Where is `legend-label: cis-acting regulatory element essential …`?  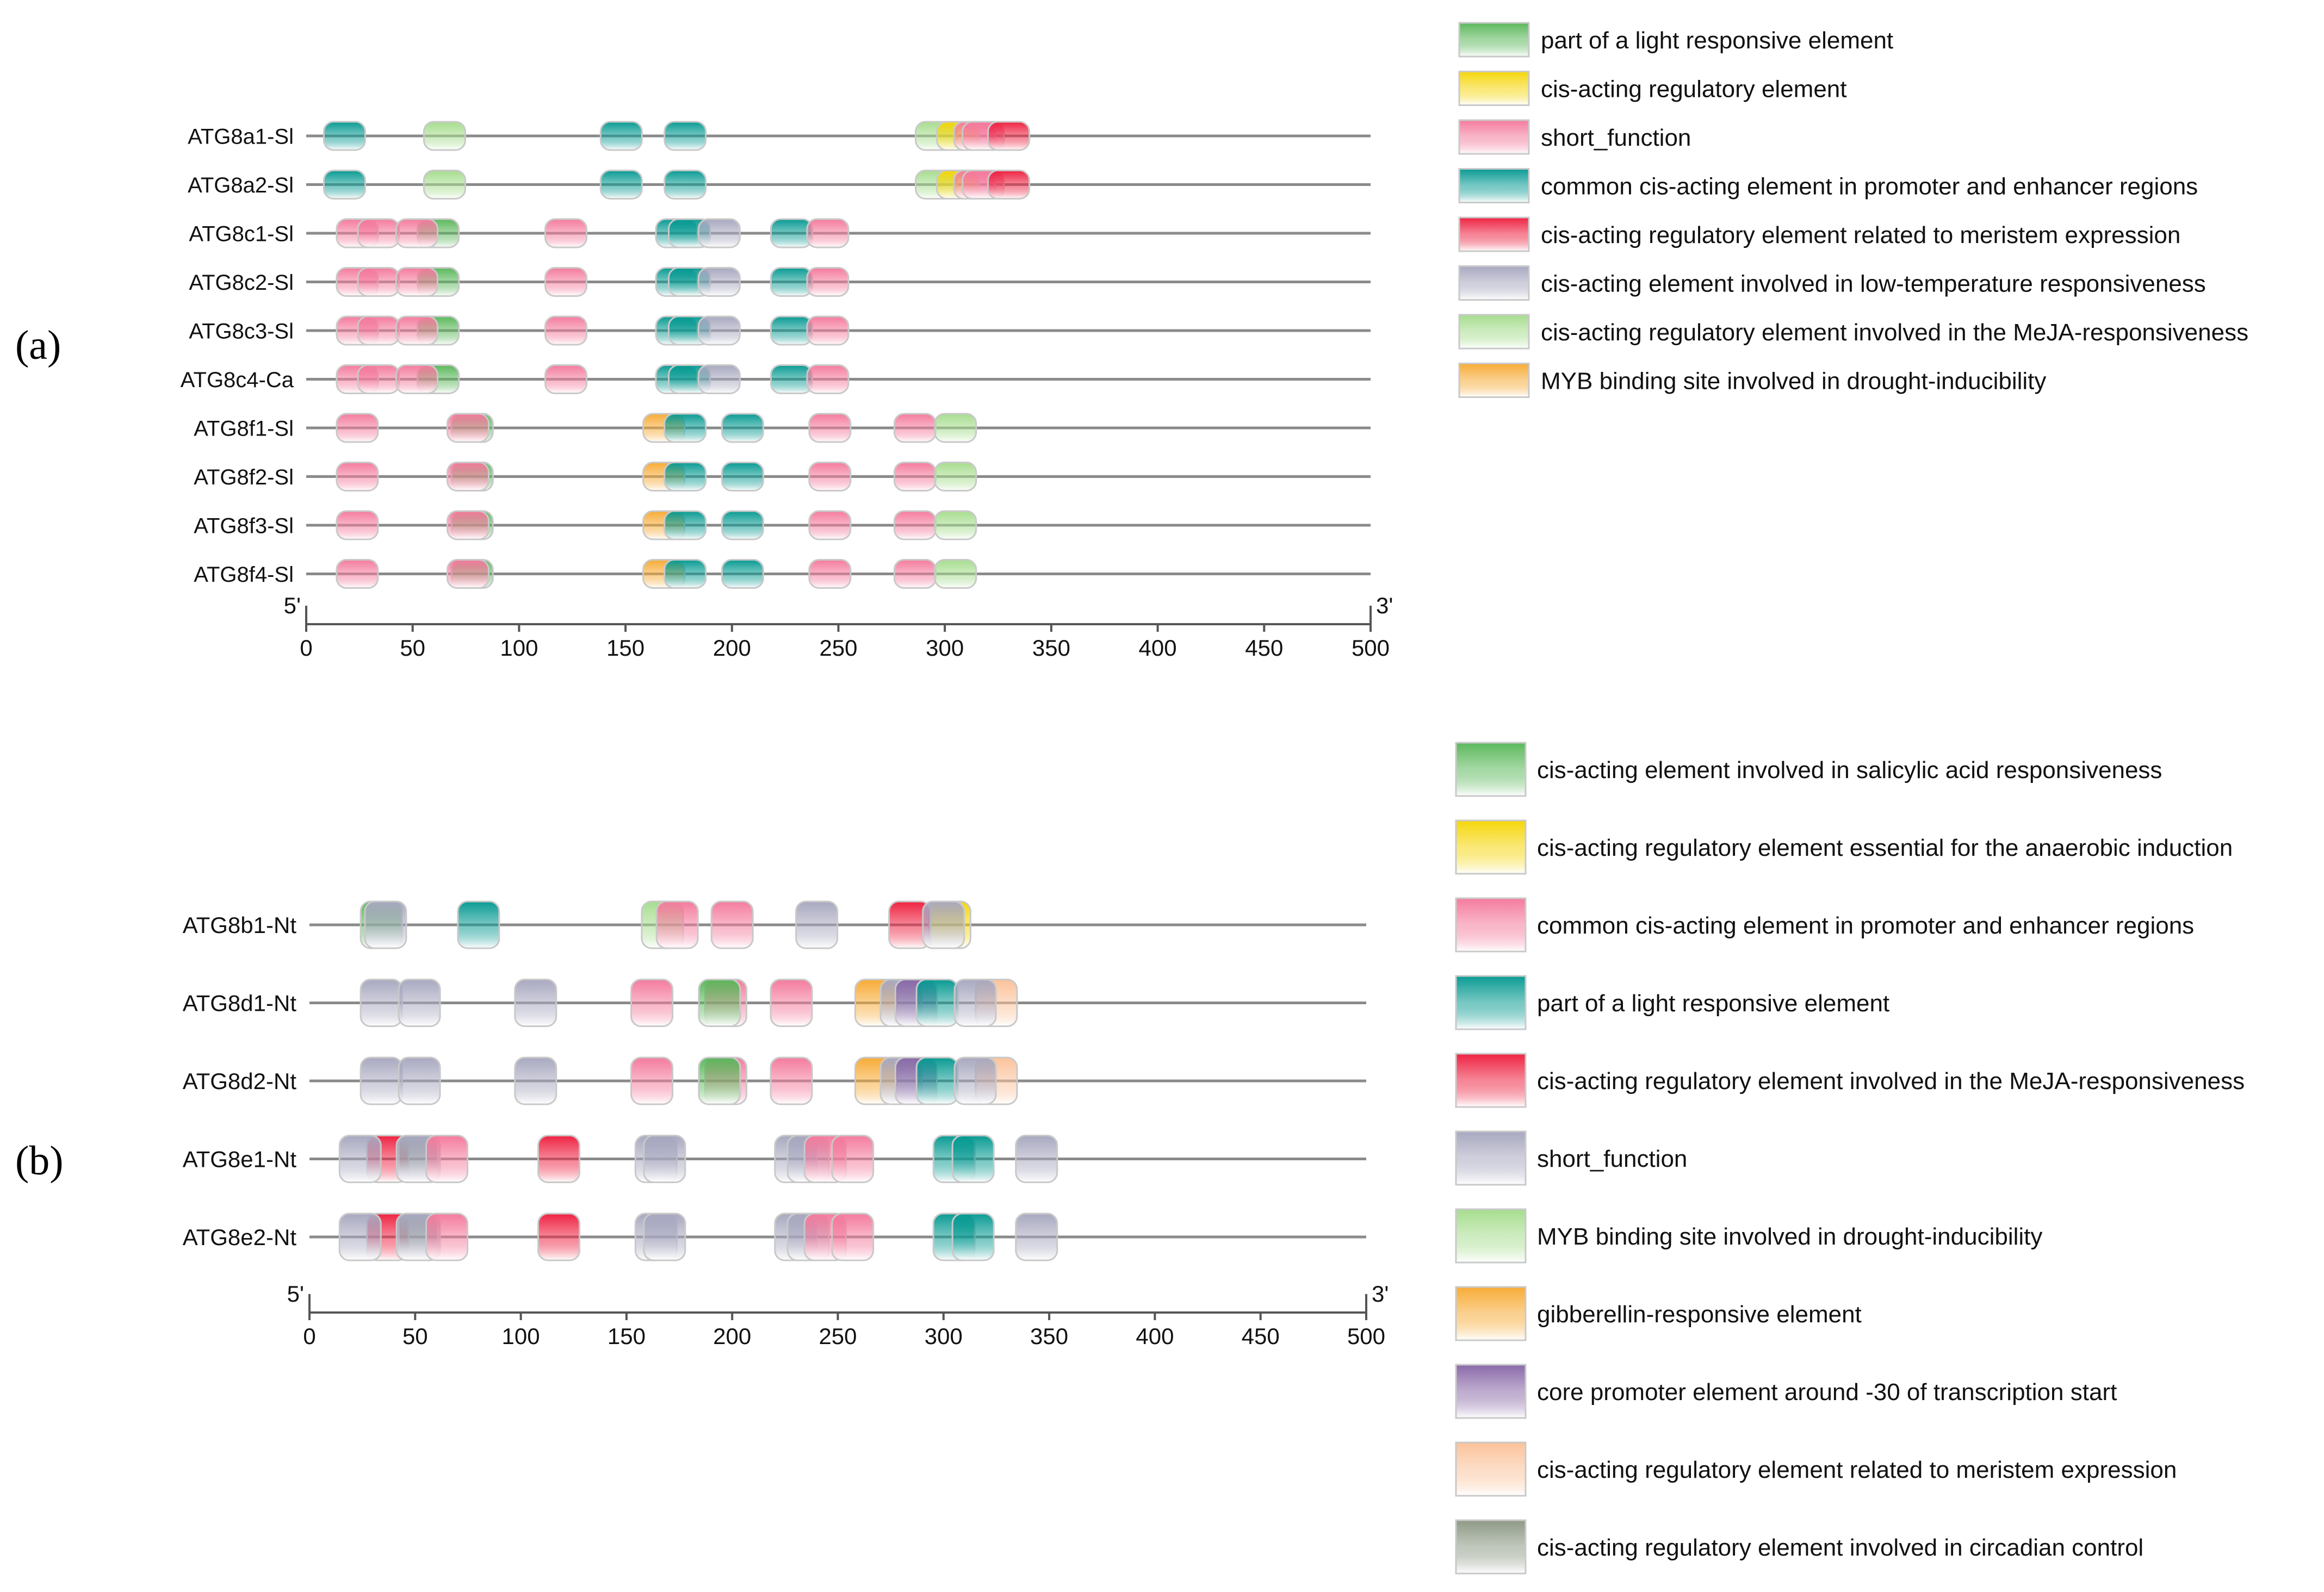
legend-label: cis-acting regulatory element essential … is located at coordinates (1885, 848).